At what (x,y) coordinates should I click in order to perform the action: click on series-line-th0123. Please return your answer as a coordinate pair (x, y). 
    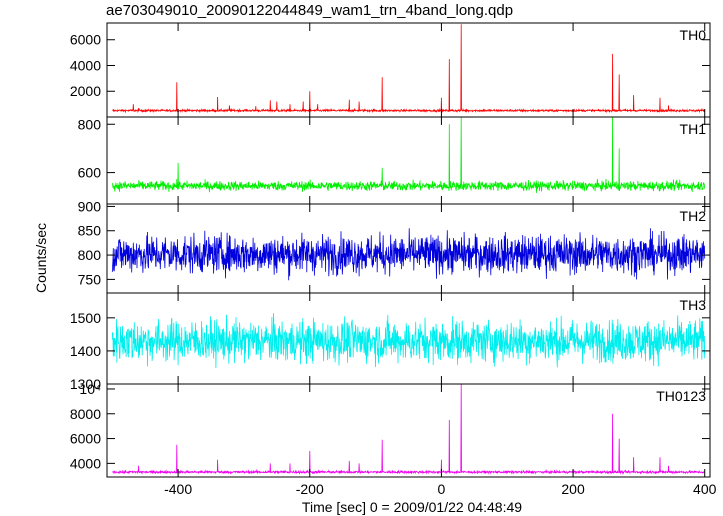
    Looking at the image, I should click on (408, 429).